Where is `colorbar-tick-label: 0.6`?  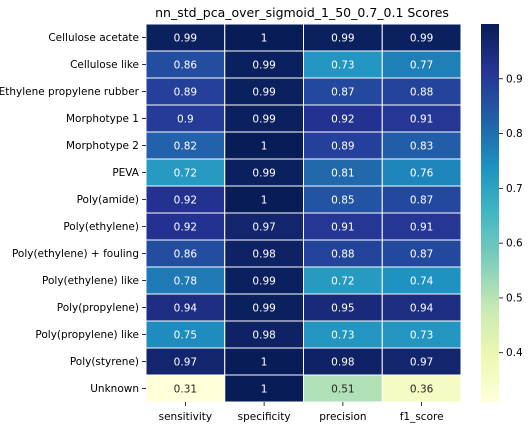 colorbar-tick-label: 0.6 is located at coordinates (514, 244).